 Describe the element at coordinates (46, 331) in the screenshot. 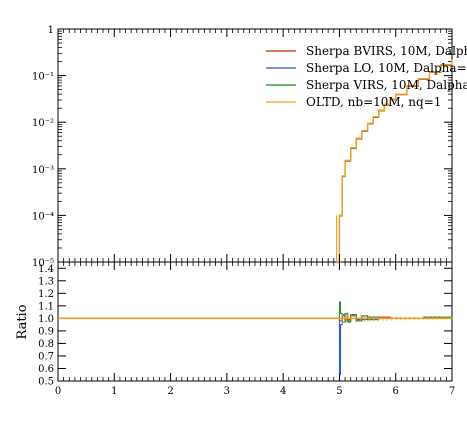

I see `ratio-ytick-label: 0.9` at that location.